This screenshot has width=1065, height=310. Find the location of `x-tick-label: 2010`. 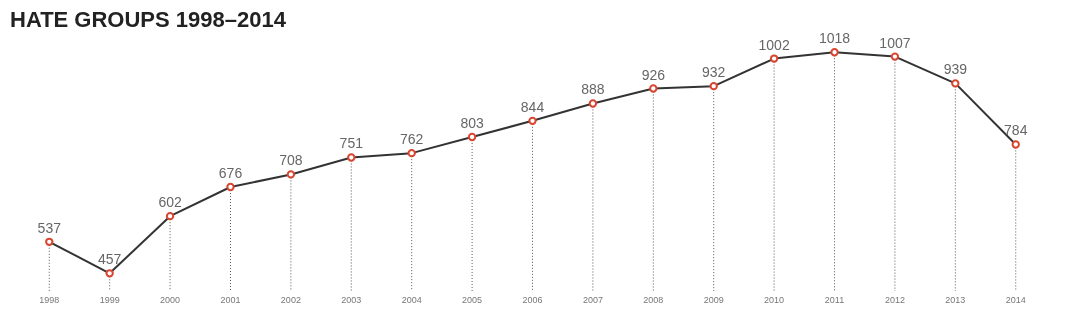

x-tick-label: 2010 is located at coordinates (774, 299).